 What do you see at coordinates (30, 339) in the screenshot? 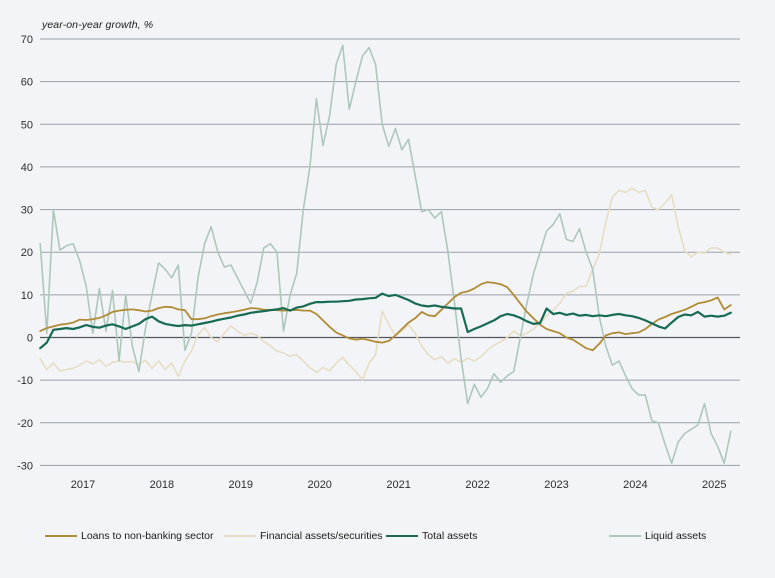
I see `y-axis-tick-label: 0` at bounding box center [30, 339].